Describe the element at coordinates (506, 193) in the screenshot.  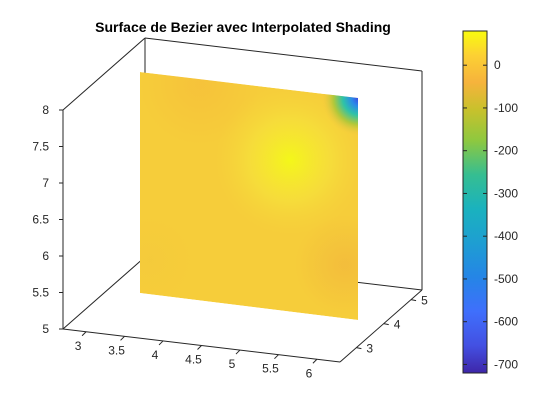
I see `colorbar-tick-label: -300` at that location.